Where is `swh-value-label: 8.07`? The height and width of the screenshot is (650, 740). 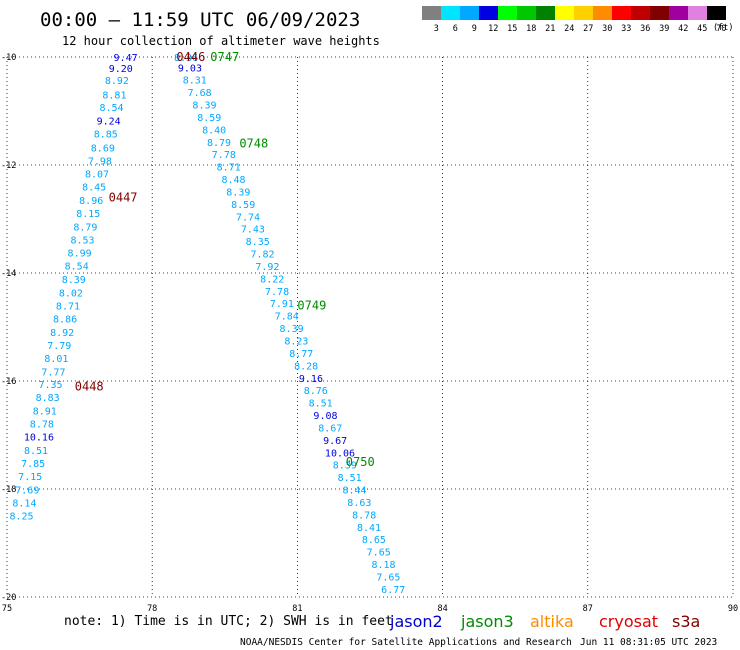
swh-value-label: 8.07 is located at coordinates (97, 175).